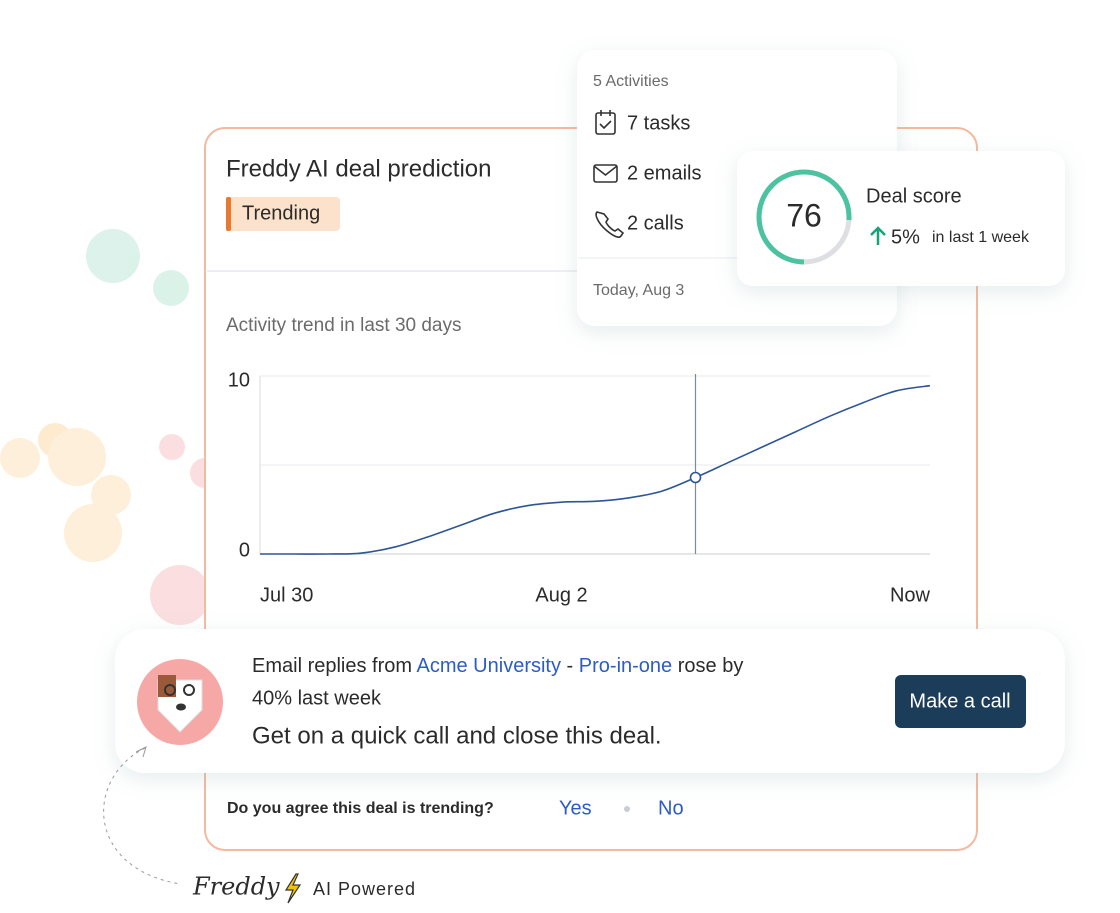  What do you see at coordinates (711, 666) in the screenshot?
I see `text: rose by` at bounding box center [711, 666].